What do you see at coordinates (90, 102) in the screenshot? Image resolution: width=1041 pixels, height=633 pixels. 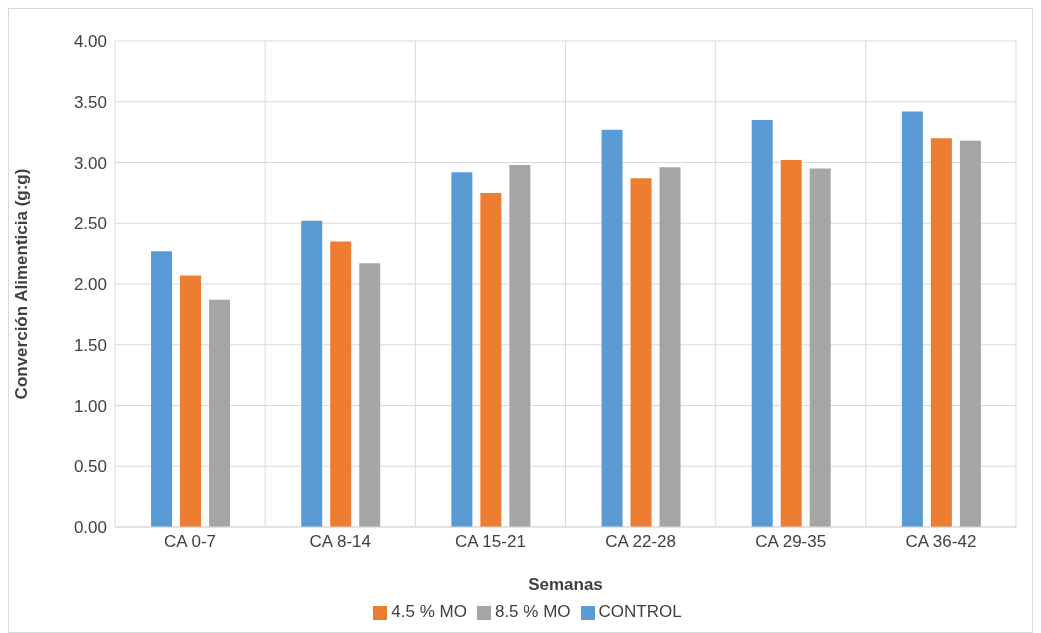 I see `y-tick-label: 3.50` at bounding box center [90, 102].